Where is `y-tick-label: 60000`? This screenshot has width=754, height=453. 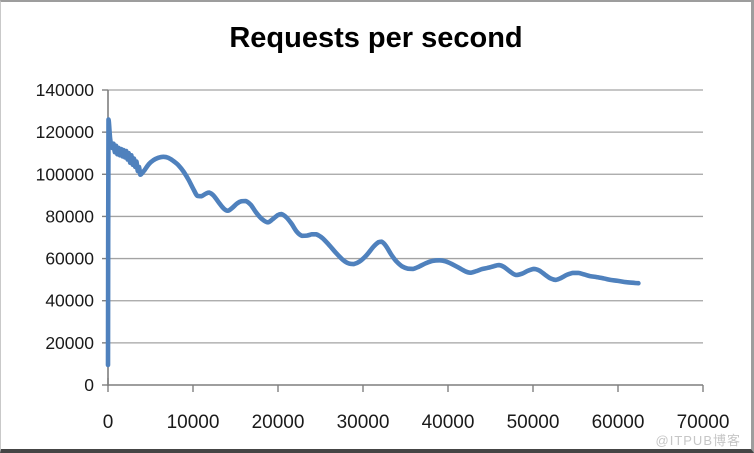 y-tick-label: 60000 is located at coordinates (69, 259).